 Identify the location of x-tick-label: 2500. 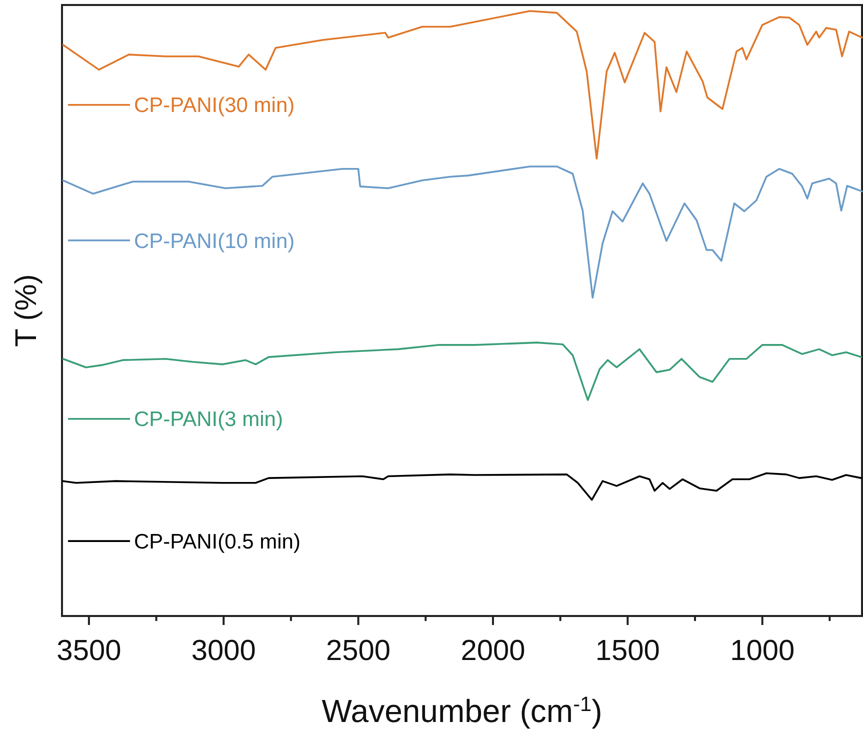
(358, 650).